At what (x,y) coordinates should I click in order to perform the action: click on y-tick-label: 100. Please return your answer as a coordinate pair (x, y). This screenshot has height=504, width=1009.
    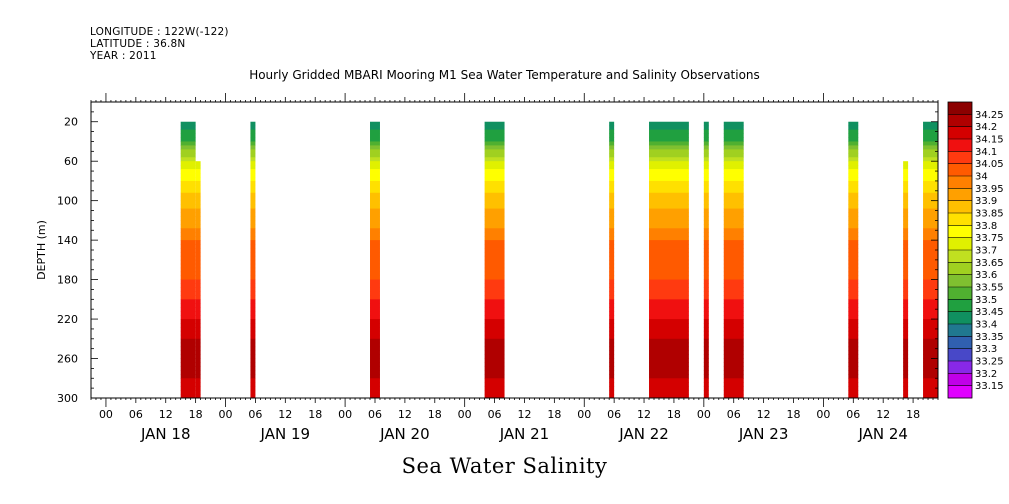
    Looking at the image, I should click on (67, 201).